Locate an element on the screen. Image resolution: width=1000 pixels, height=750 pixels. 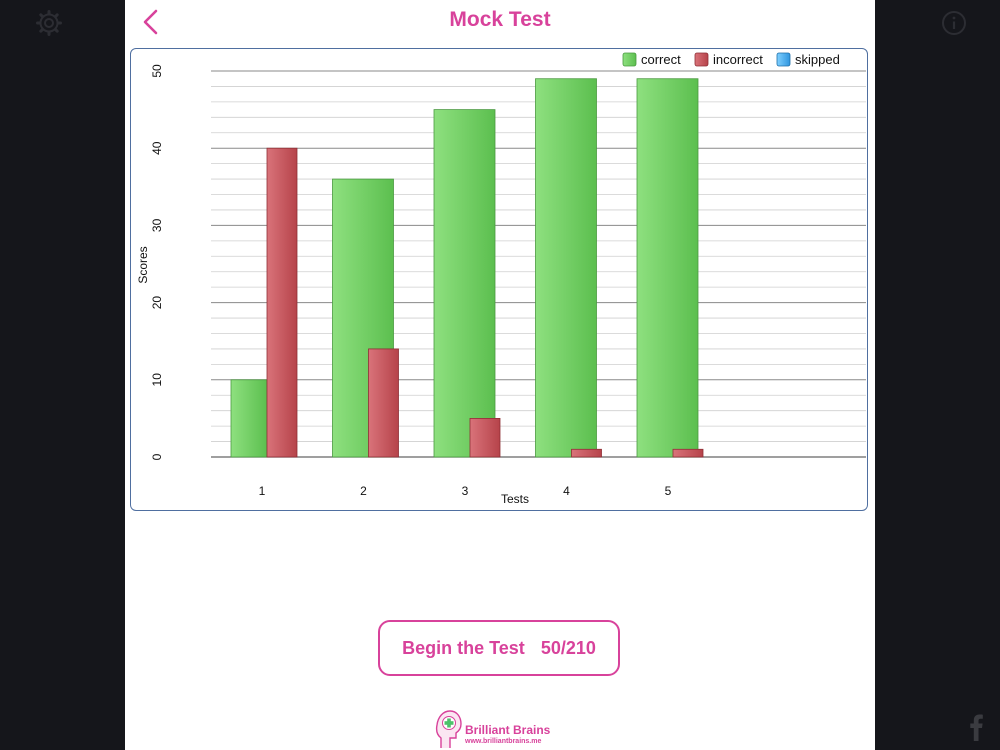
chart-legend: correct incorrect skipped is located at coordinates (731, 59).